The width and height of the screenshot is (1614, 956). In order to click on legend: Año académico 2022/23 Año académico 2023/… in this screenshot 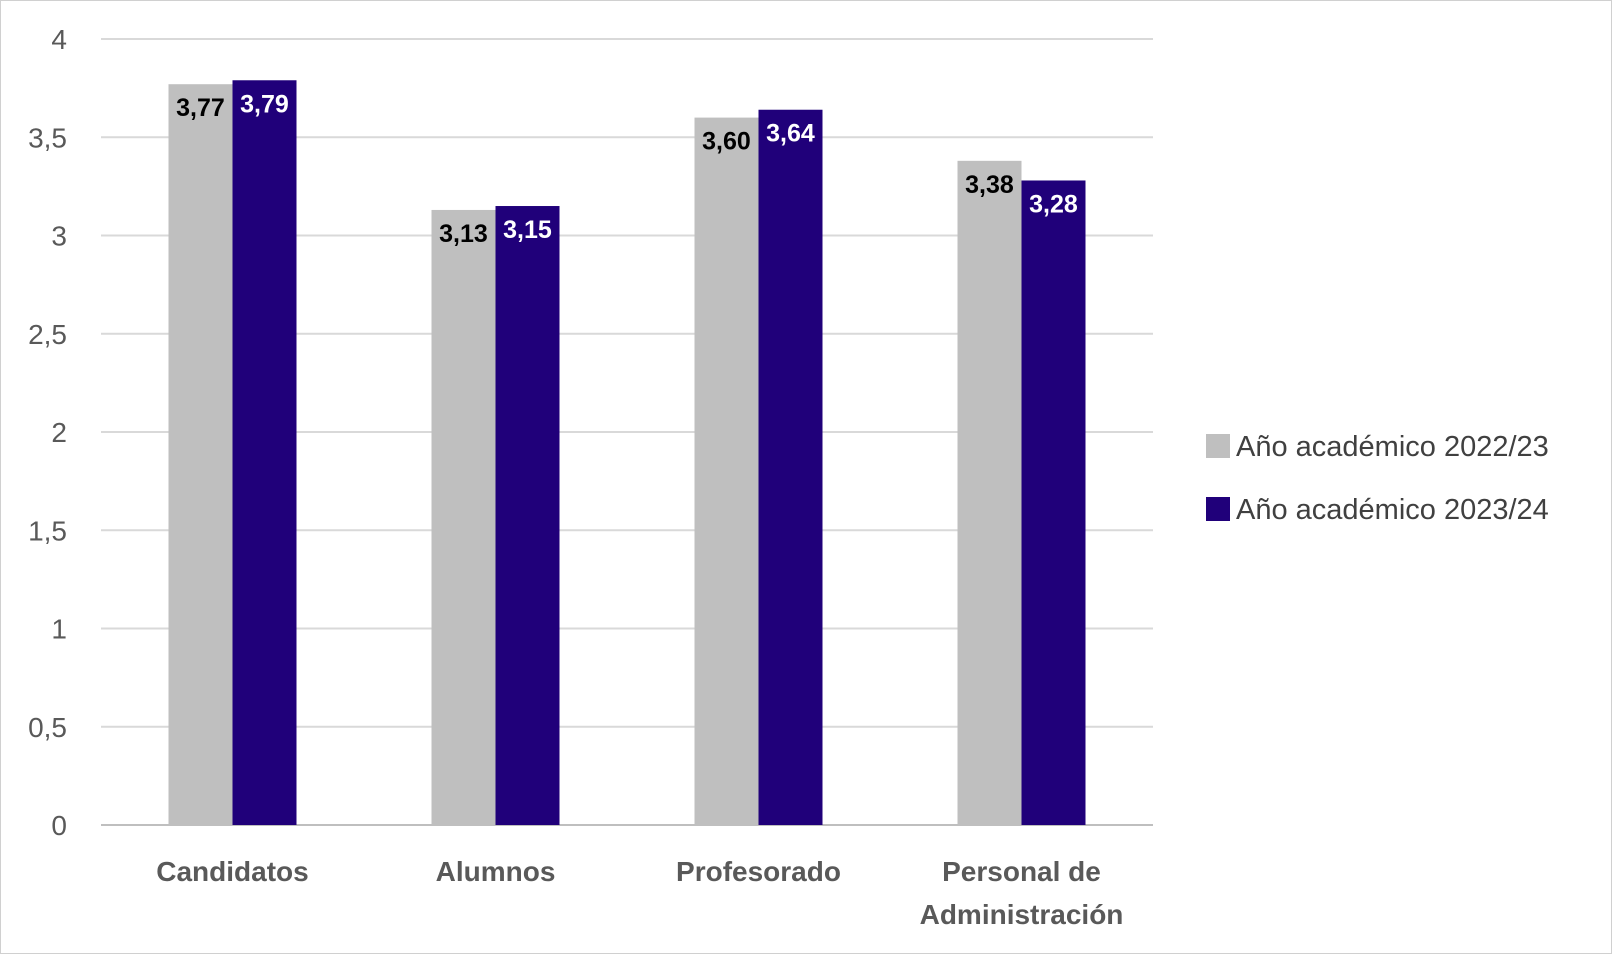, I will do `click(1377, 478)`.